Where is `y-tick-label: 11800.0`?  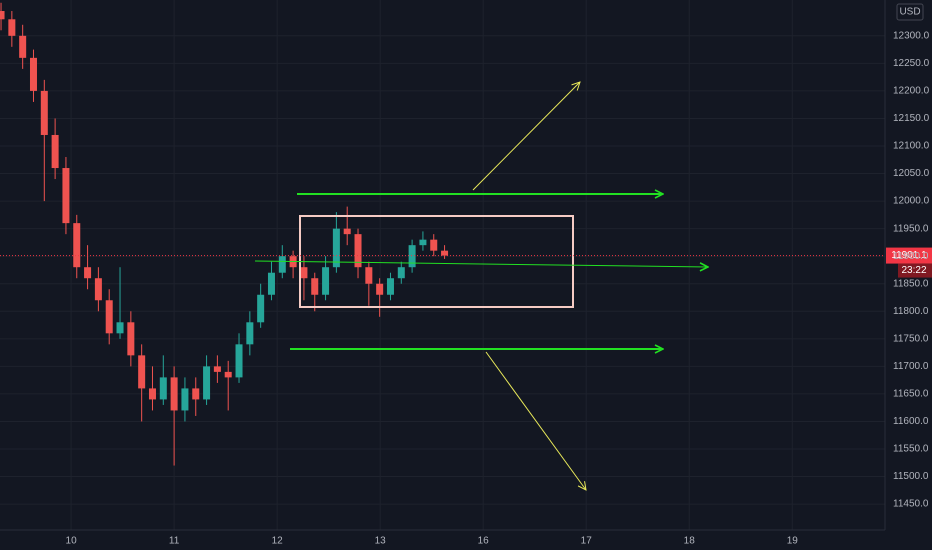
y-tick-label: 11800.0 is located at coordinates (911, 311).